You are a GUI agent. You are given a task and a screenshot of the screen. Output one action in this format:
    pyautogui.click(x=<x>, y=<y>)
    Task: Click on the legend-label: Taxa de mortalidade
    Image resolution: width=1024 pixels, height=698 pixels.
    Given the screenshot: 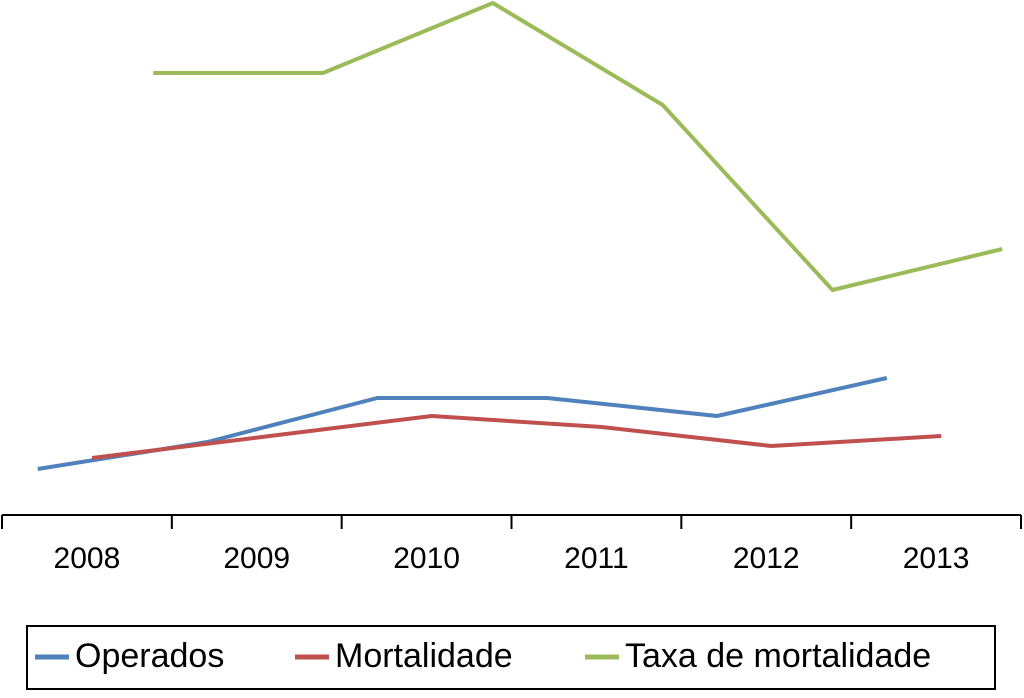 What is the action you would take?
    pyautogui.click(x=778, y=656)
    